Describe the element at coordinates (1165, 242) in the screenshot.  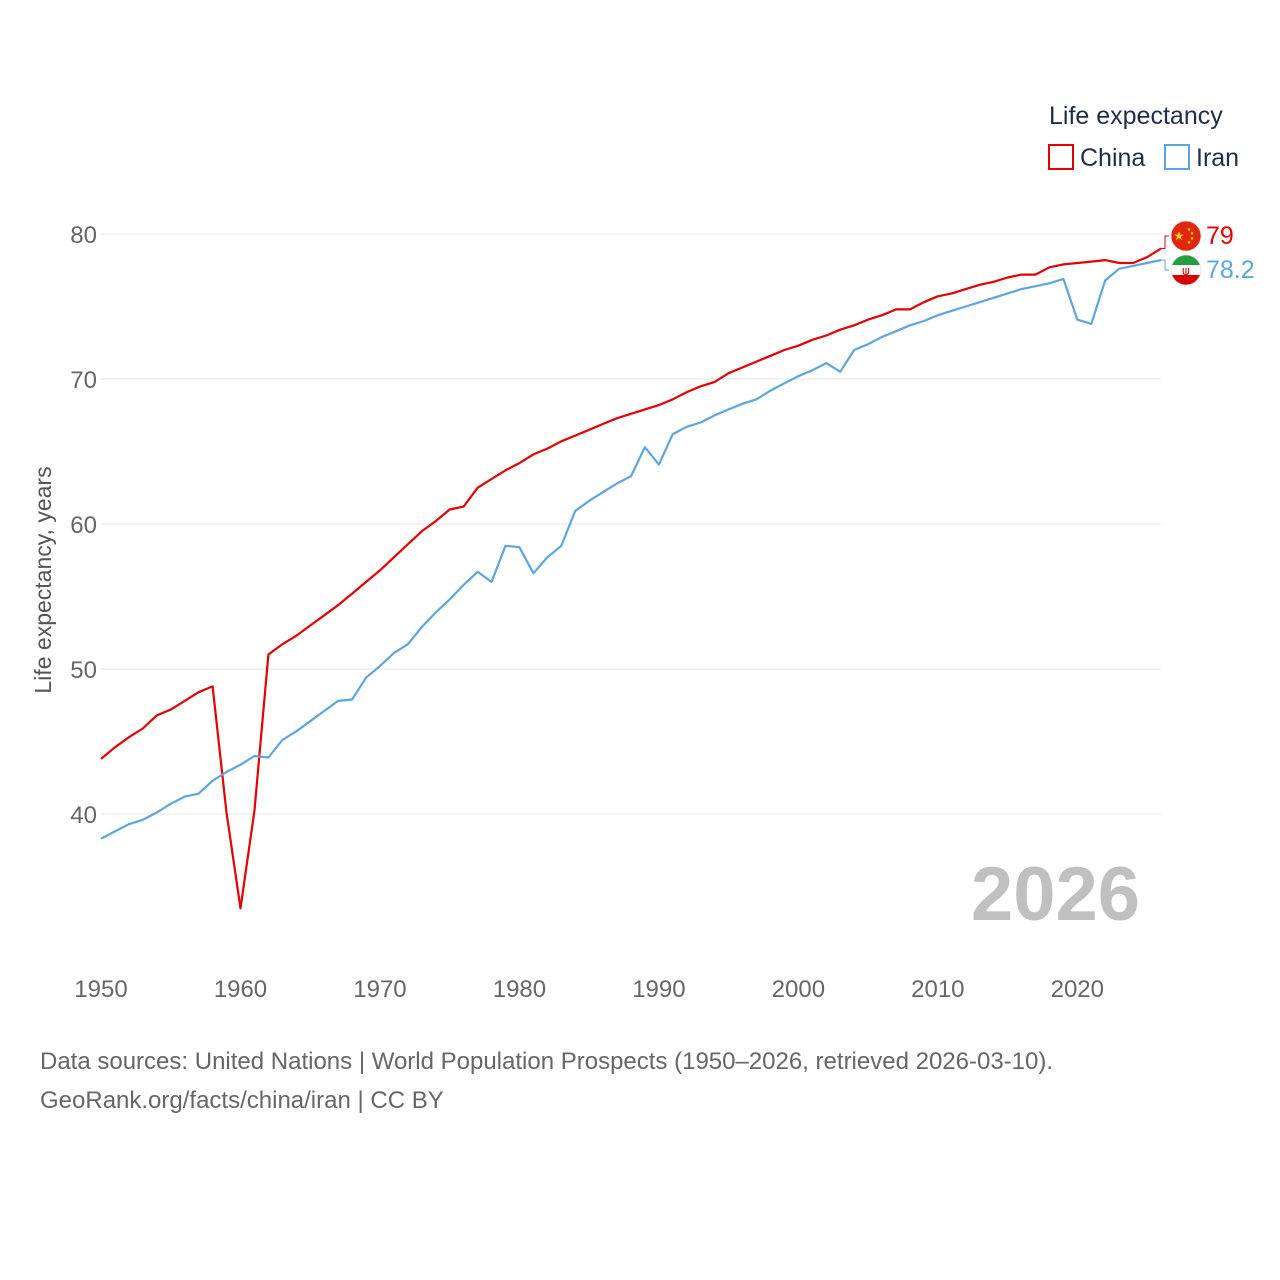
I see `end-connector-china` at that location.